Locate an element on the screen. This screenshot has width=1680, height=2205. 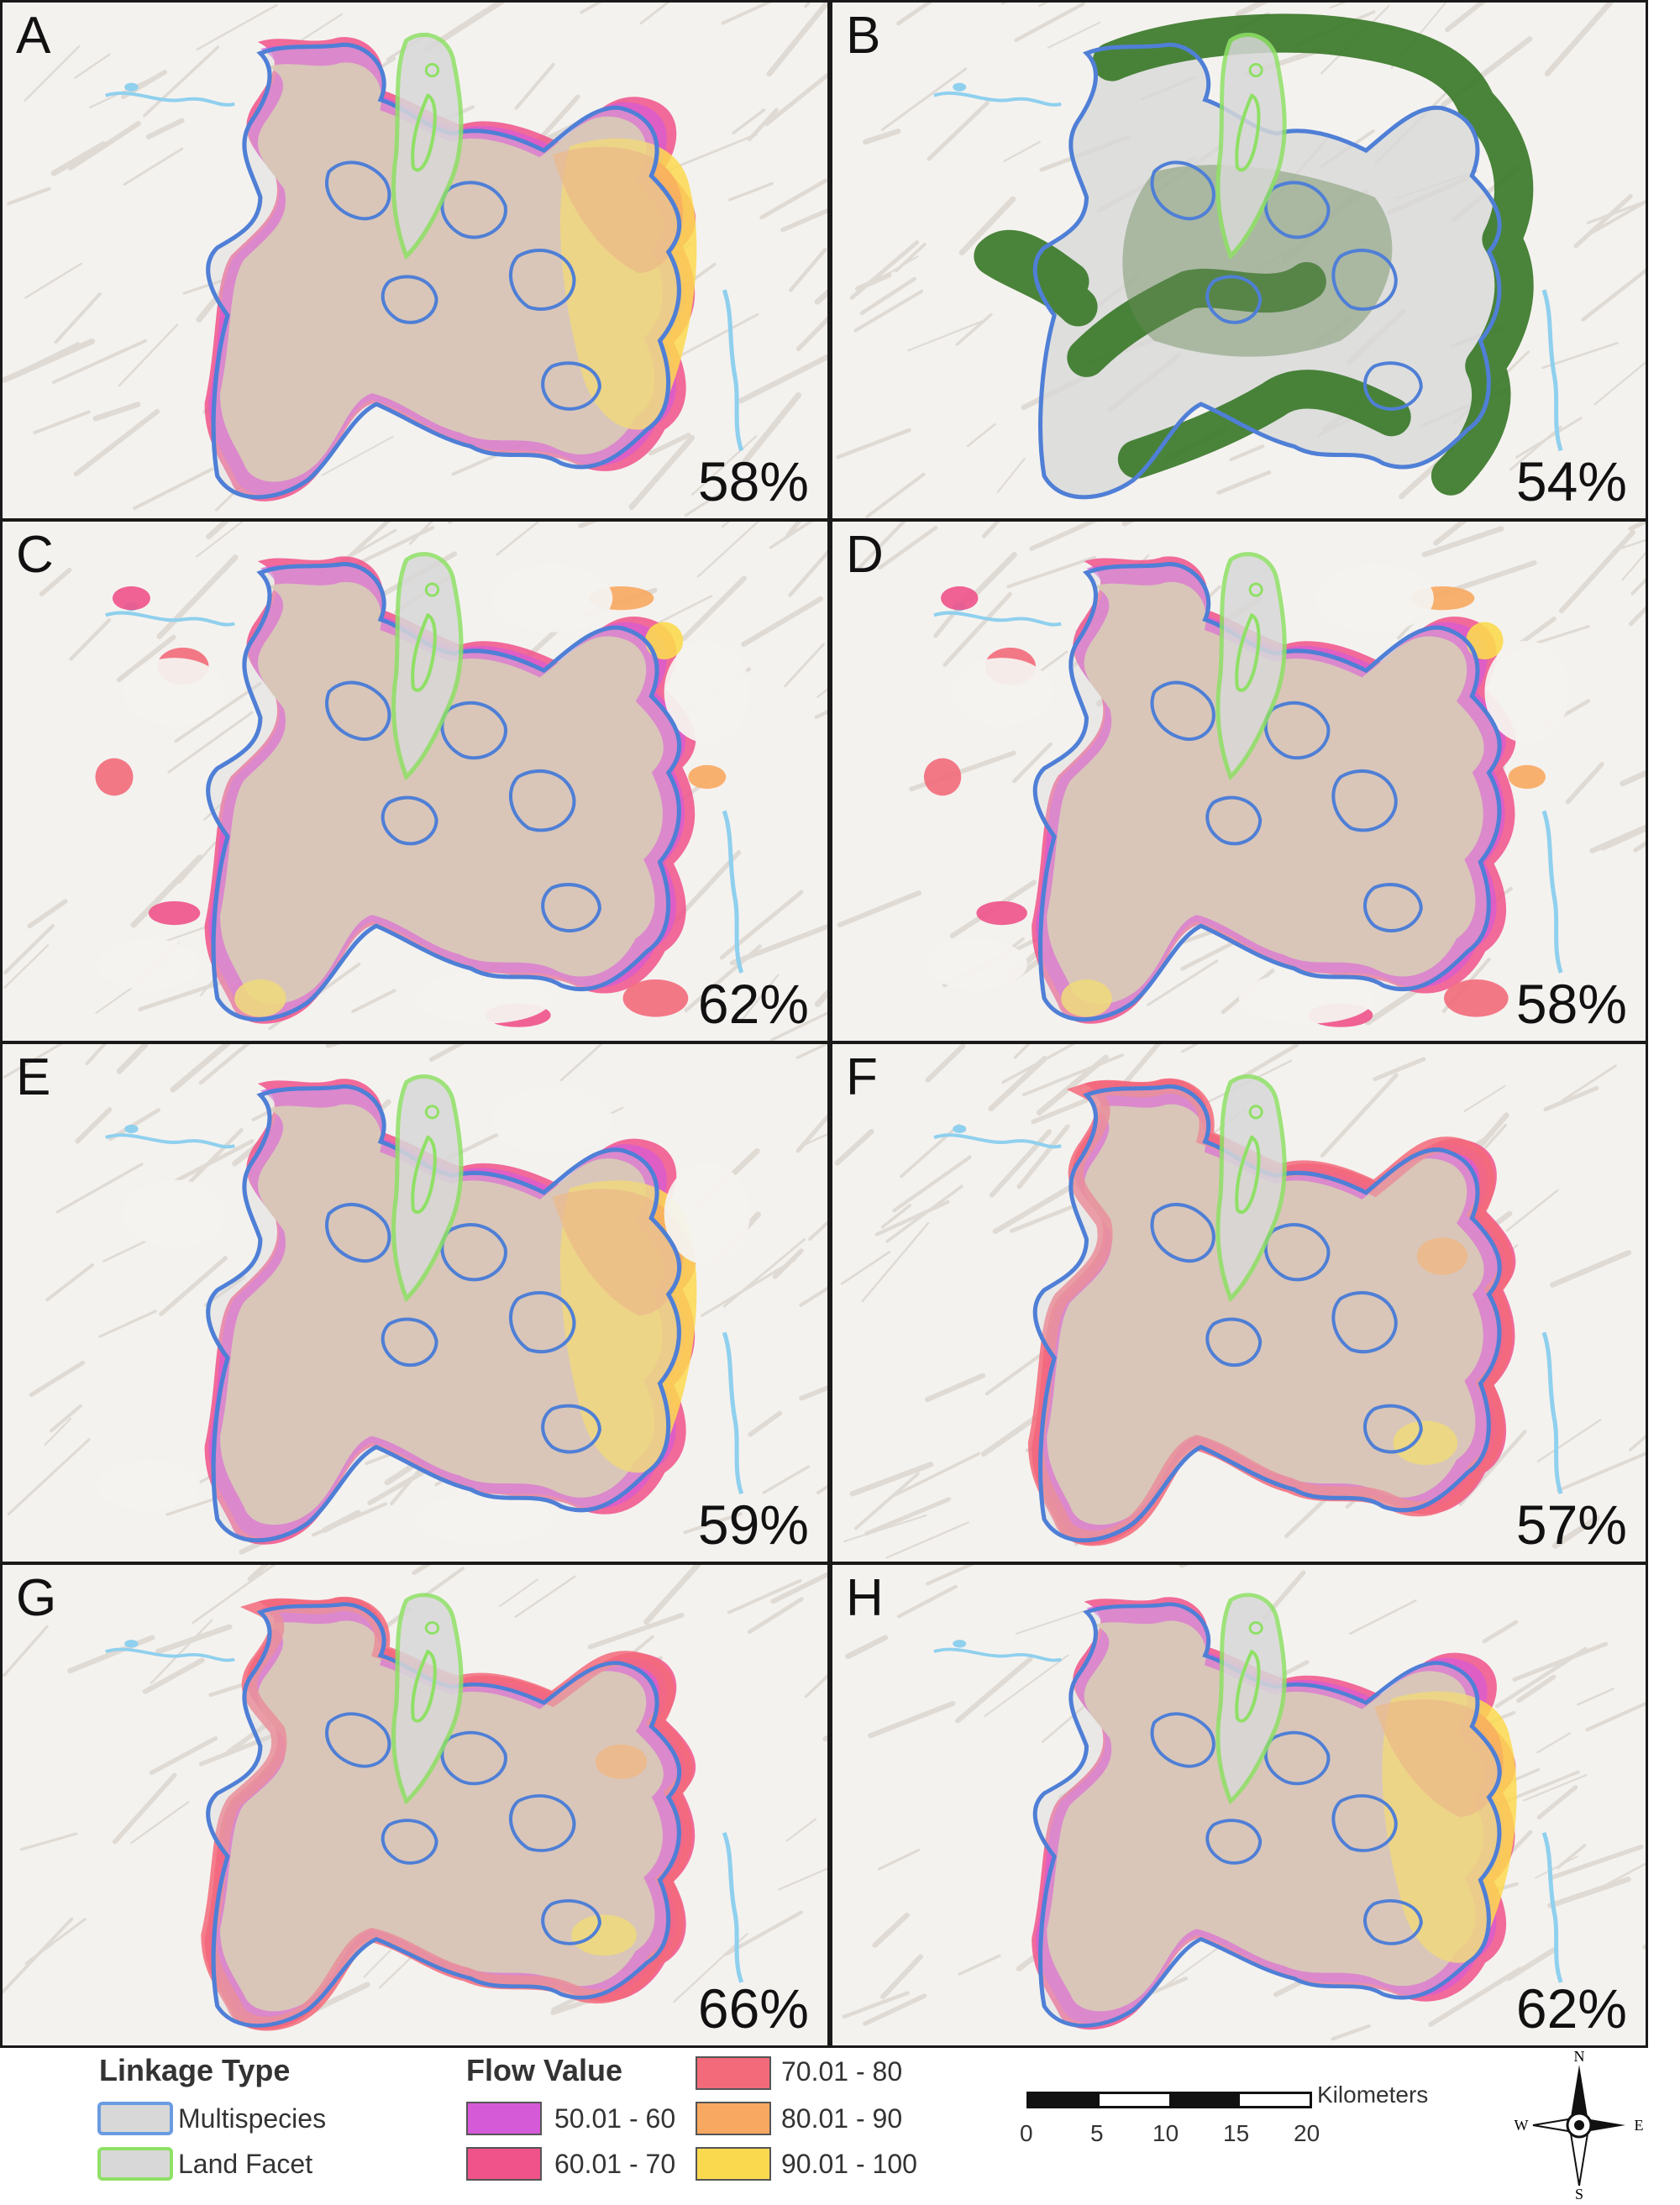
map-panel-f: F 57% is located at coordinates (1239, 1303).